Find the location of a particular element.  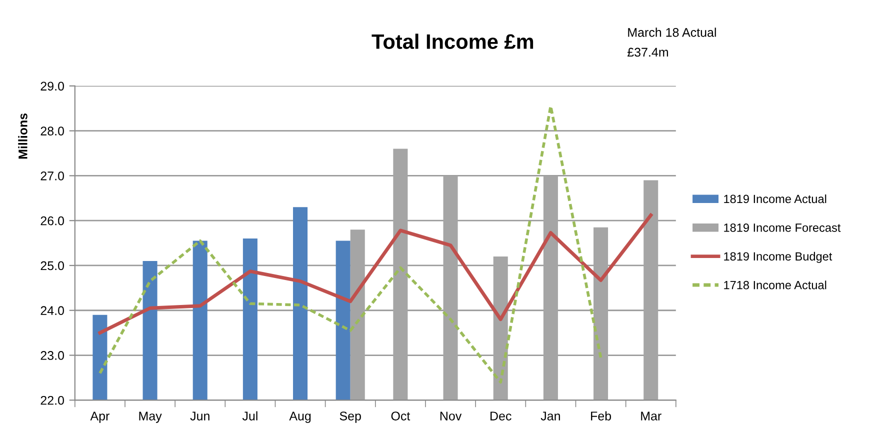

y-tick-label: 24.0 is located at coordinates (52, 311).